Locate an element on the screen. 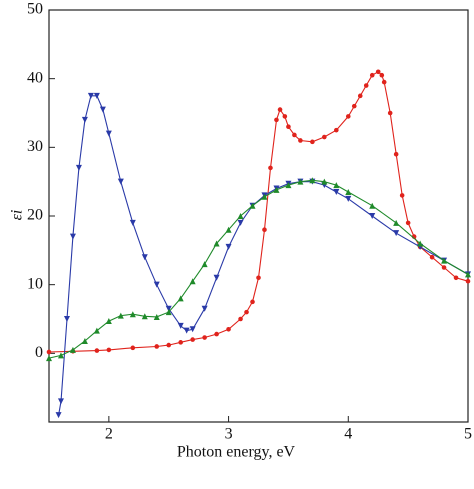 The image size is (474, 489). y-tick-label: 30 is located at coordinates (35, 146).